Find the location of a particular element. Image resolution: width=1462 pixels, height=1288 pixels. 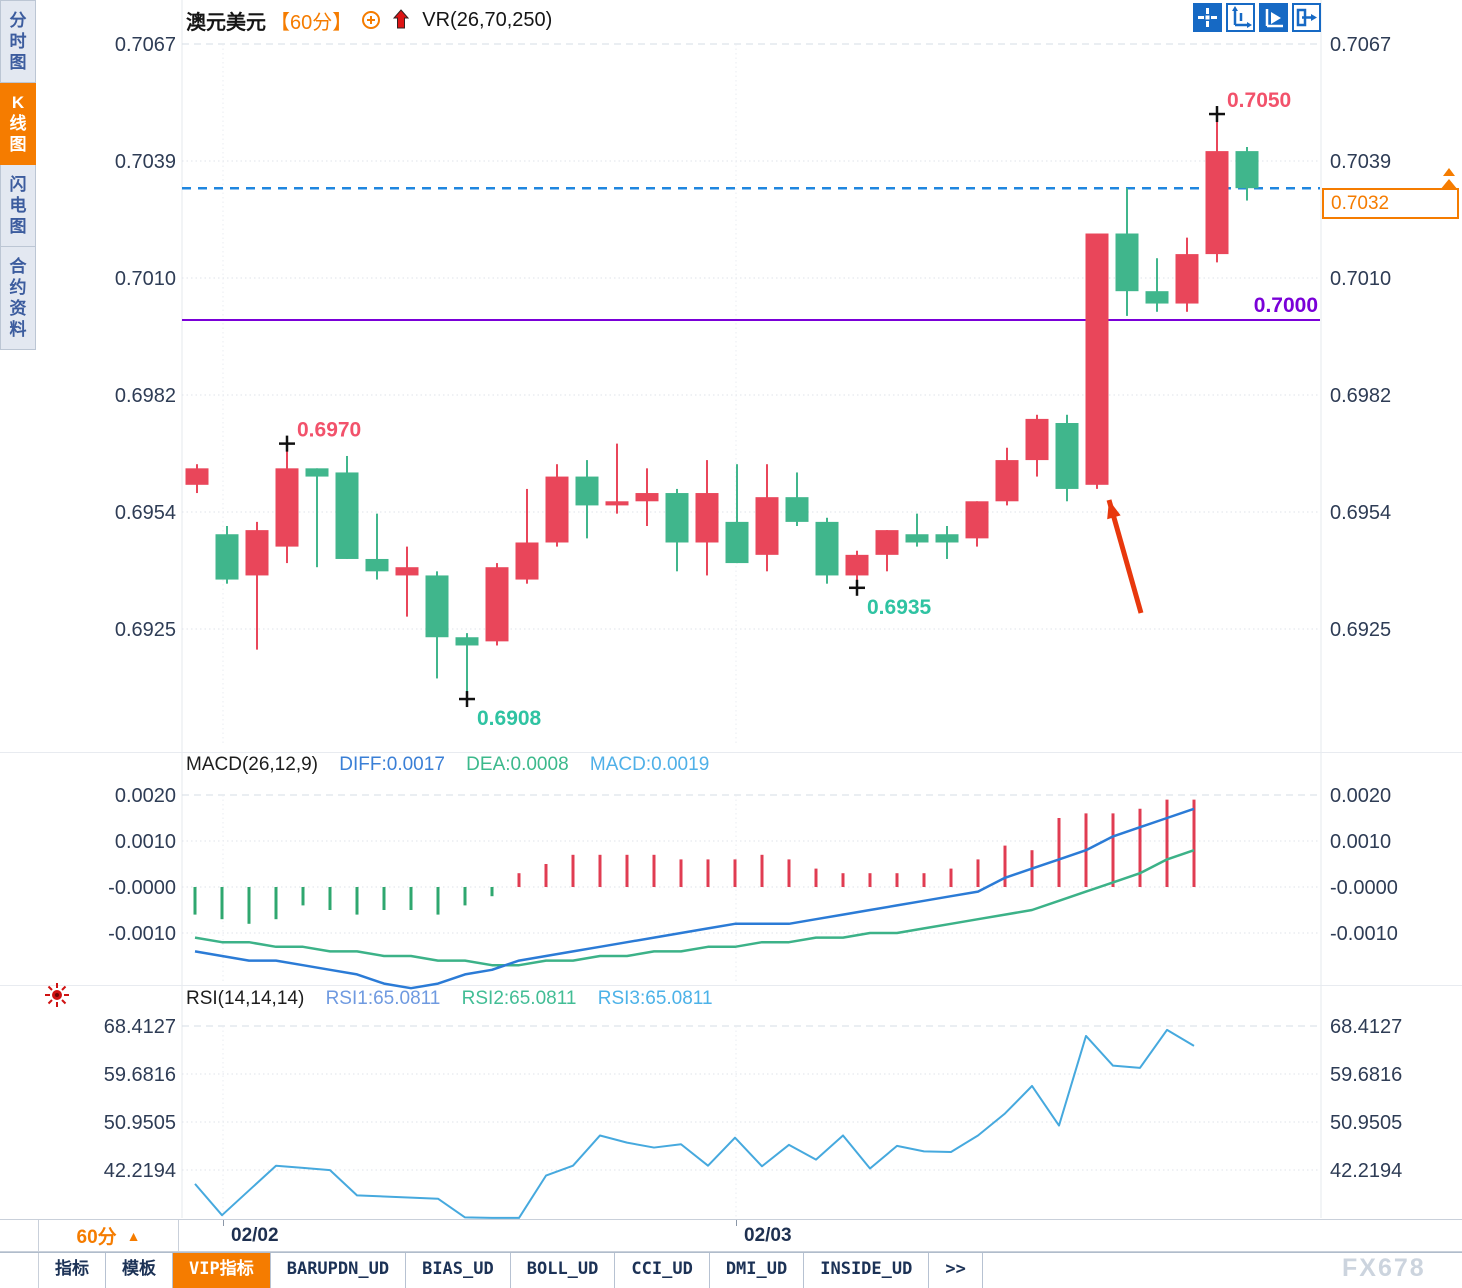

sidebar-tab-3: 合约资料 is located at coordinates (18, 298).